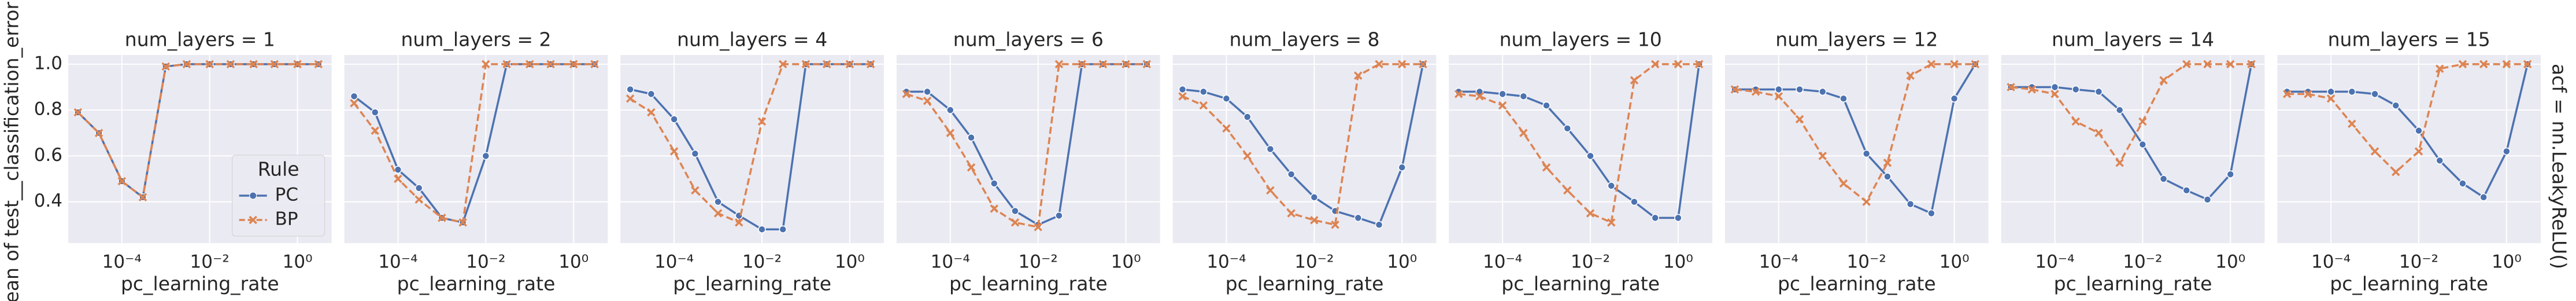 This screenshot has height=301, width=2576. What do you see at coordinates (1857, 40) in the screenshot?
I see `panel-title: num_layers = 12` at bounding box center [1857, 40].